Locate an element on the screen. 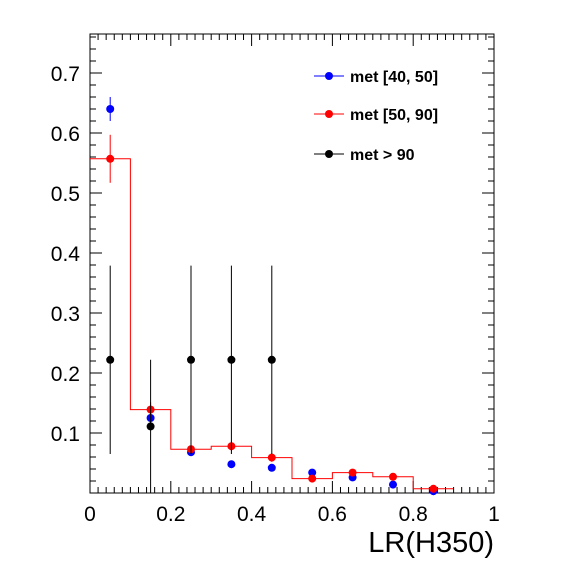 This screenshot has width=561, height=567. y-tick-label: 0.3 is located at coordinates (65, 314).